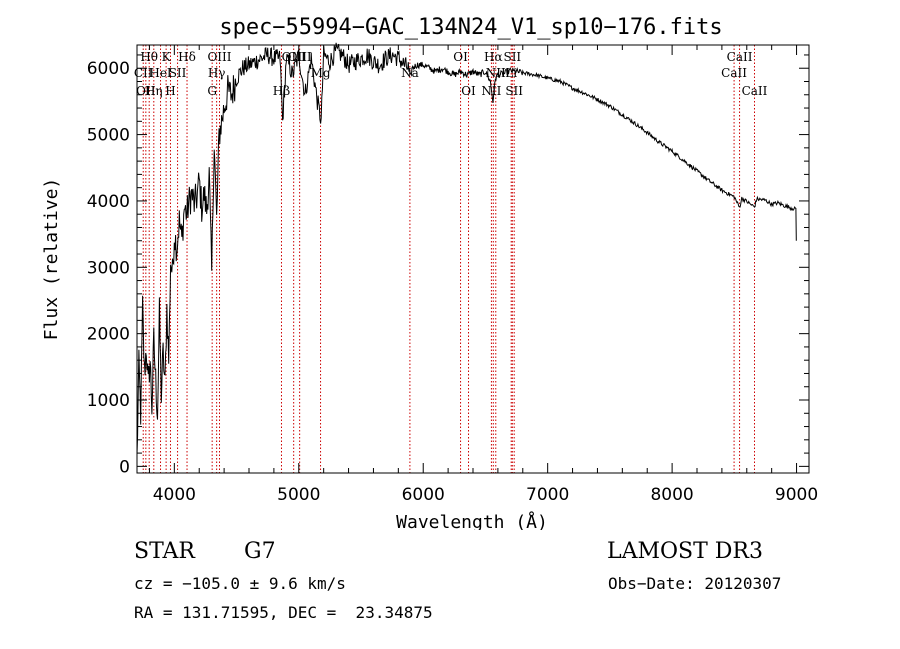  What do you see at coordinates (321, 73) in the screenshot?
I see `marker-label-15: Mg` at bounding box center [321, 73].